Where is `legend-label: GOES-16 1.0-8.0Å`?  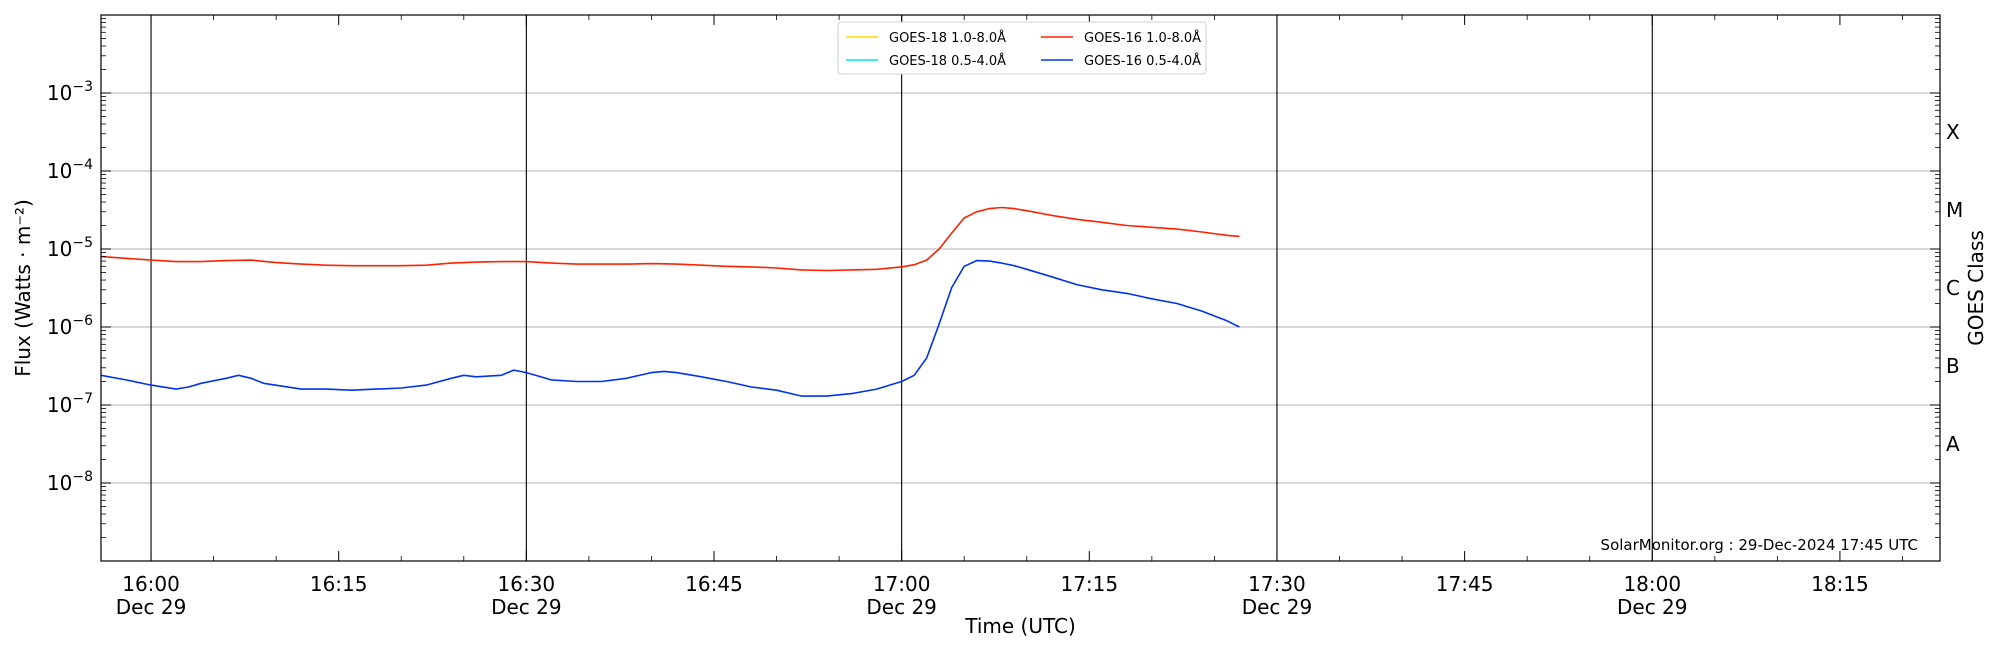 legend-label: GOES-16 1.0-8.0Å is located at coordinates (1142, 38).